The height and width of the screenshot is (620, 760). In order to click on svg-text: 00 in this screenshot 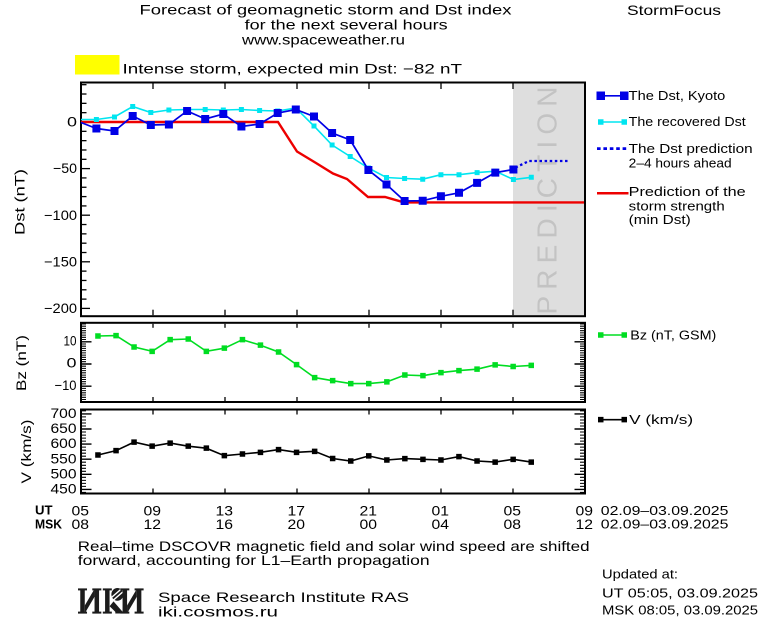, I will do `click(369, 524)`.